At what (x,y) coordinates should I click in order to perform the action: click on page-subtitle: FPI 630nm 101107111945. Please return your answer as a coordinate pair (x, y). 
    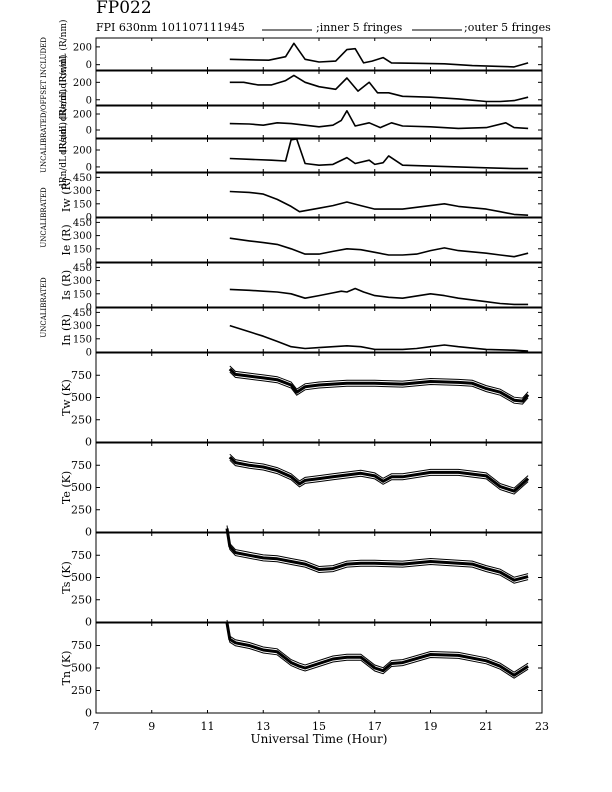
    Looking at the image, I should click on (170, 27).